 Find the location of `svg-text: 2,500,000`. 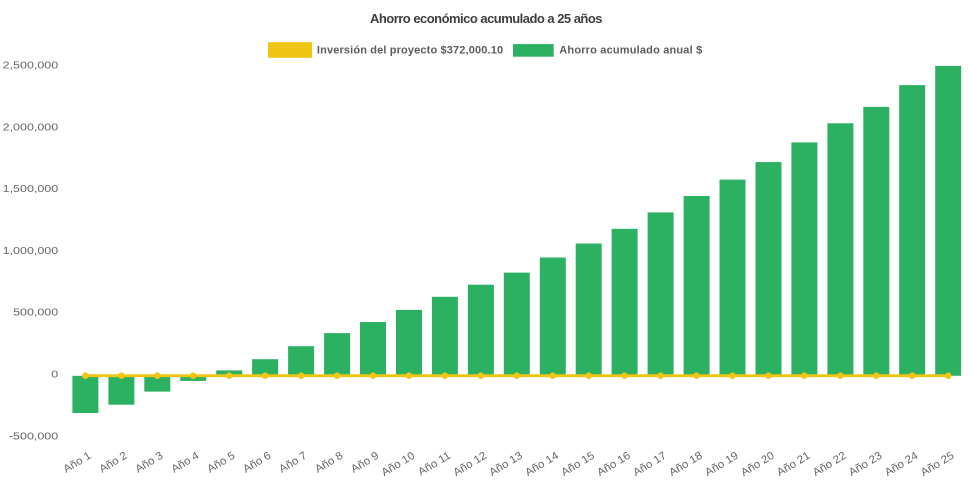

svg-text: 2,500,000 is located at coordinates (31, 65).